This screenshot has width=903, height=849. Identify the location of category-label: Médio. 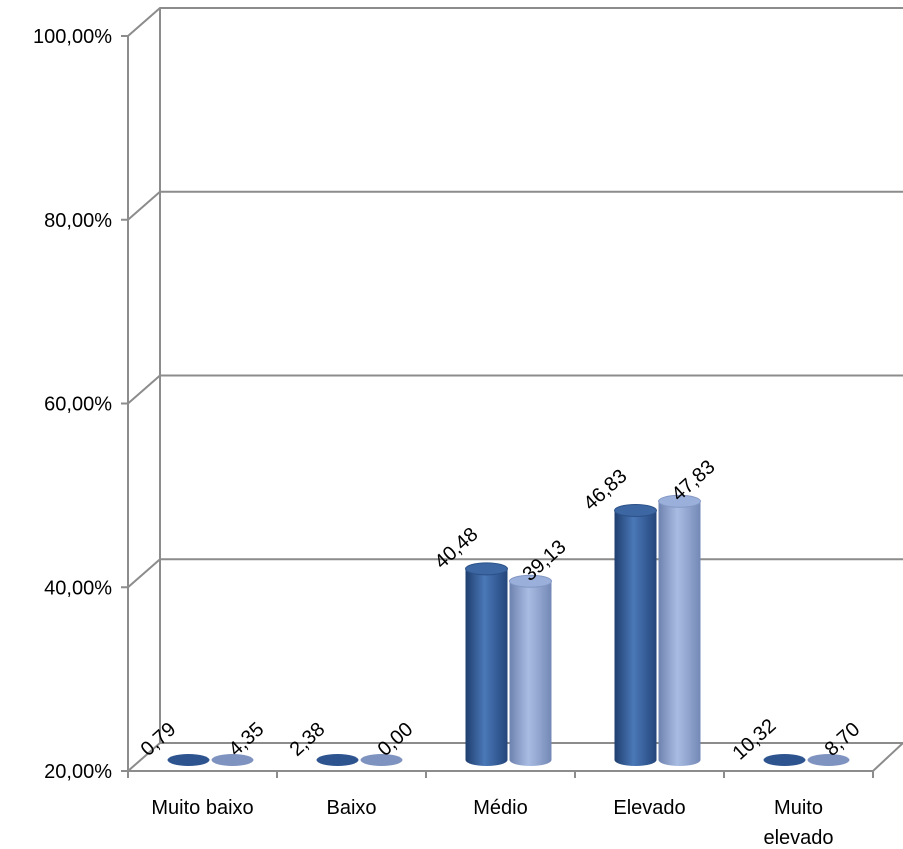
(500, 808).